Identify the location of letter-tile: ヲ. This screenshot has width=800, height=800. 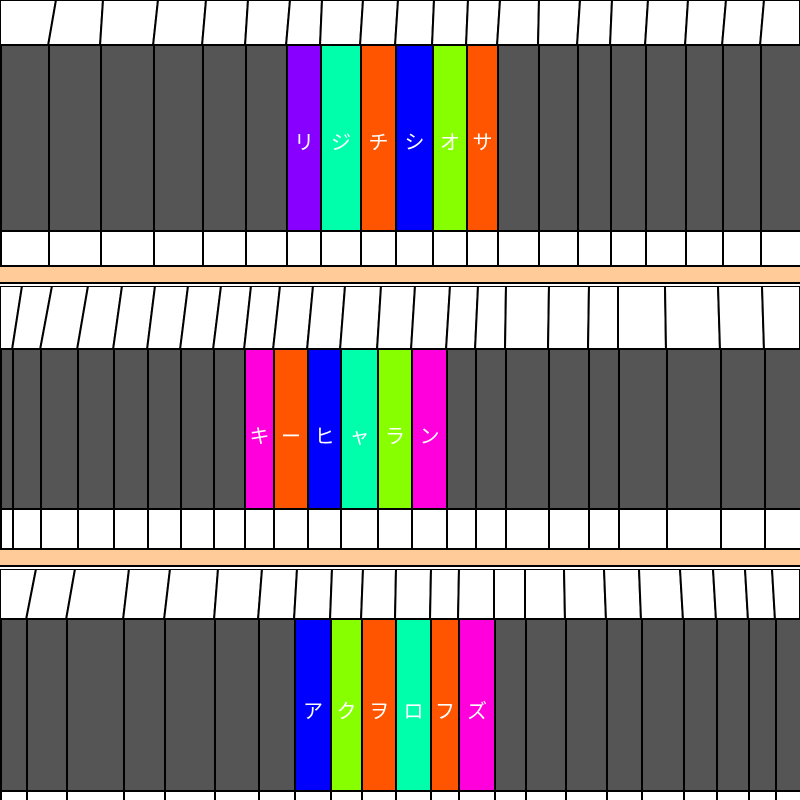
(379, 705).